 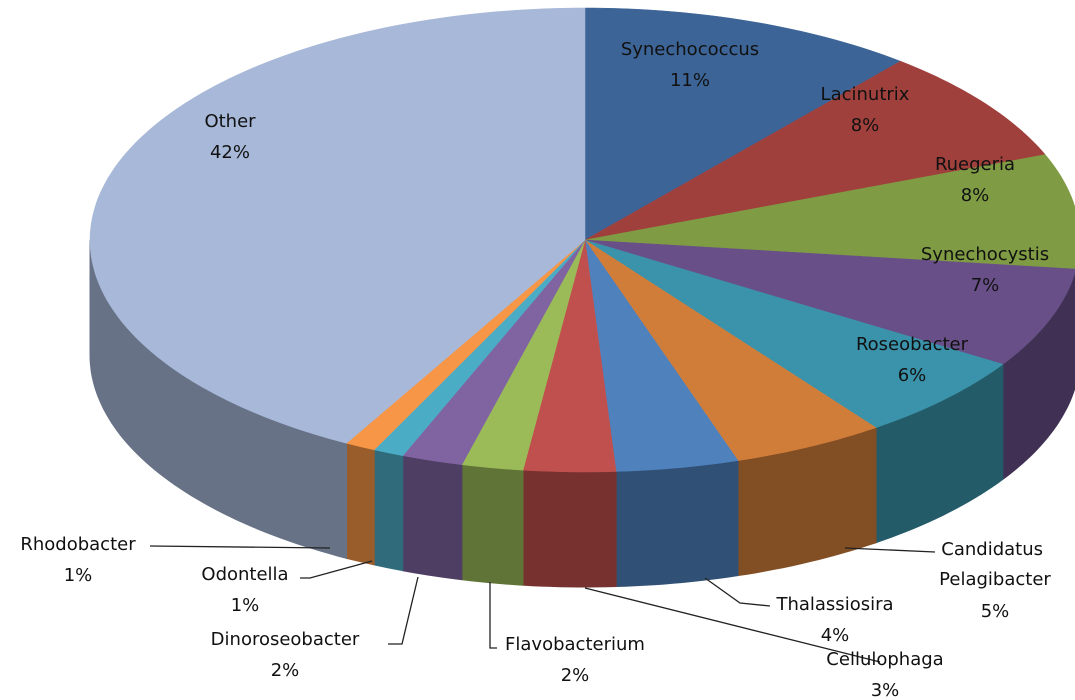 What do you see at coordinates (835, 635) in the screenshot?
I see `data-label-value: 4%` at bounding box center [835, 635].